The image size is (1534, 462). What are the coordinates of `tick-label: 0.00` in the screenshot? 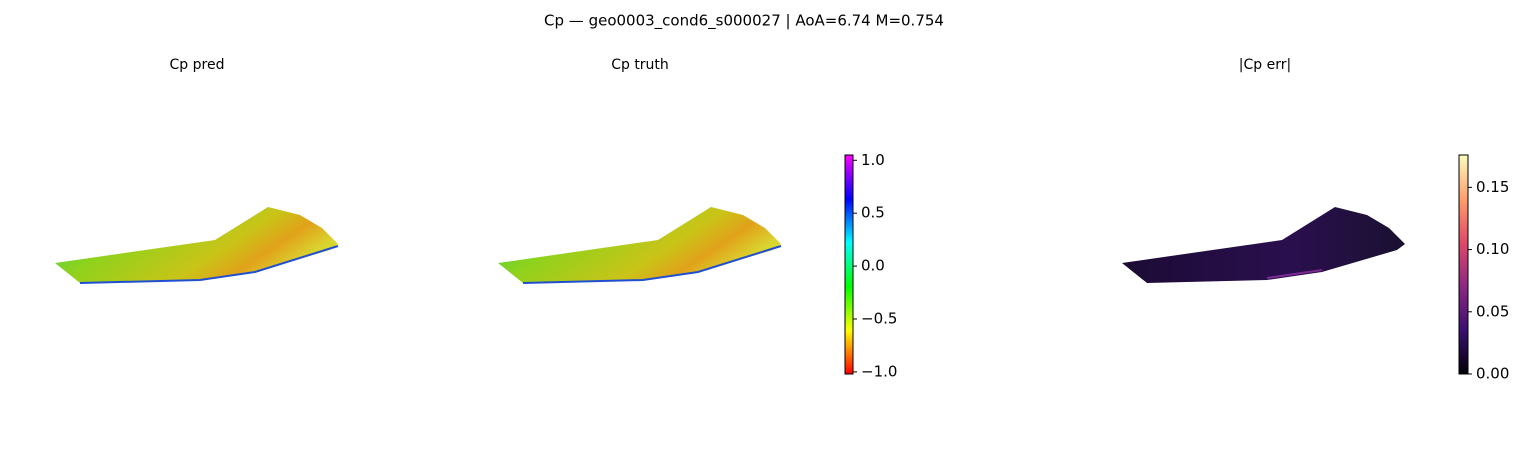 It's located at (1492, 374).